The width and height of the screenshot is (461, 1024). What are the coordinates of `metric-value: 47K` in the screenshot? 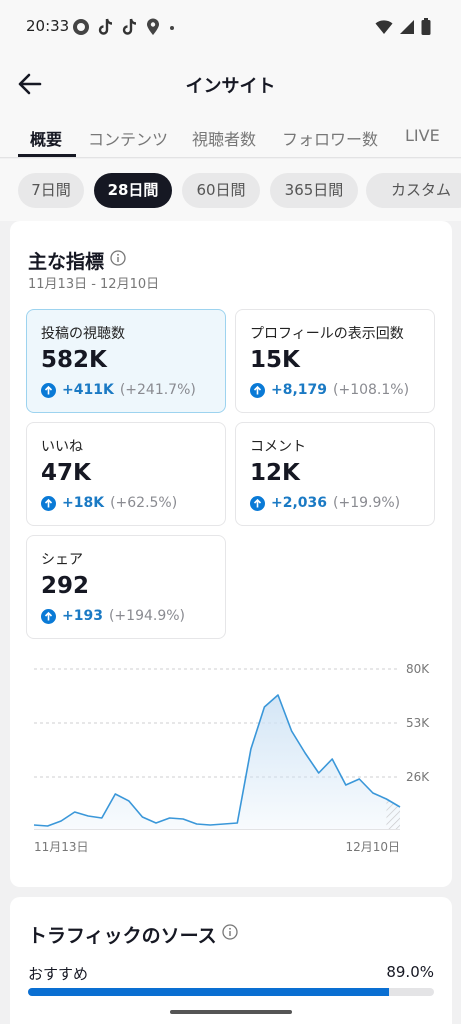 It's located at (66, 473).